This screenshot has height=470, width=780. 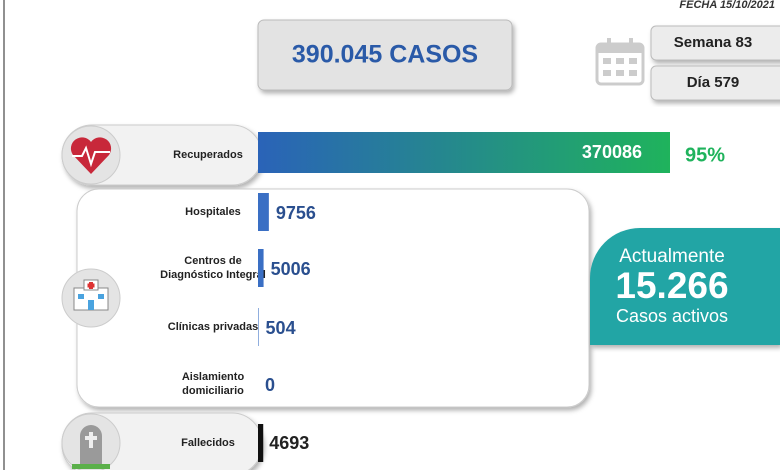 I want to click on week-box, so click(x=715, y=43).